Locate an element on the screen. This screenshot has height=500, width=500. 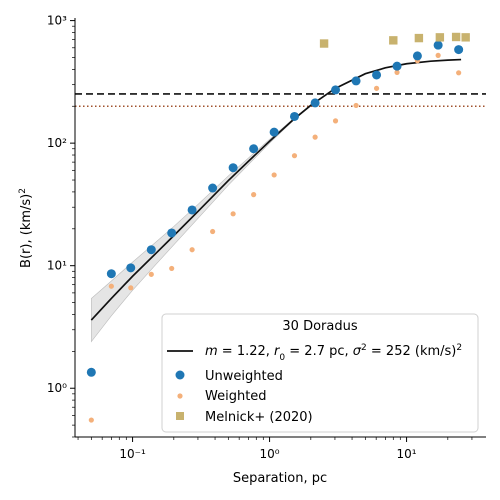
legend-weighted-label: Weighted is located at coordinates (236, 396).